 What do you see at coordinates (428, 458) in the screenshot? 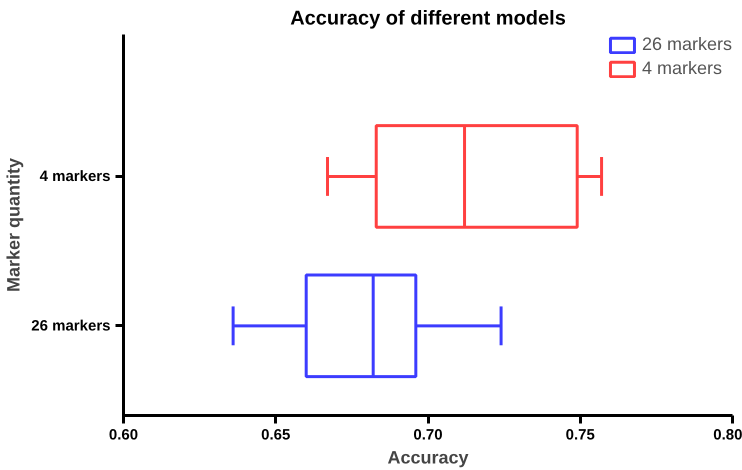
I see `x-axis-title: Accuracy` at bounding box center [428, 458].